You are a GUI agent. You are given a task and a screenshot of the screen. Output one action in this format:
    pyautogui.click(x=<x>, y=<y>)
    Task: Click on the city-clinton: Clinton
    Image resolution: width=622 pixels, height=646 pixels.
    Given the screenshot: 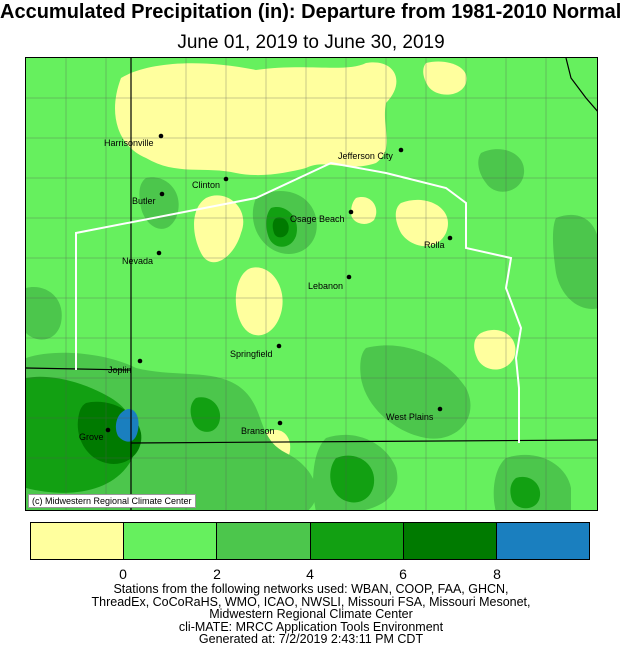 What is the action you would take?
    pyautogui.click(x=210, y=183)
    